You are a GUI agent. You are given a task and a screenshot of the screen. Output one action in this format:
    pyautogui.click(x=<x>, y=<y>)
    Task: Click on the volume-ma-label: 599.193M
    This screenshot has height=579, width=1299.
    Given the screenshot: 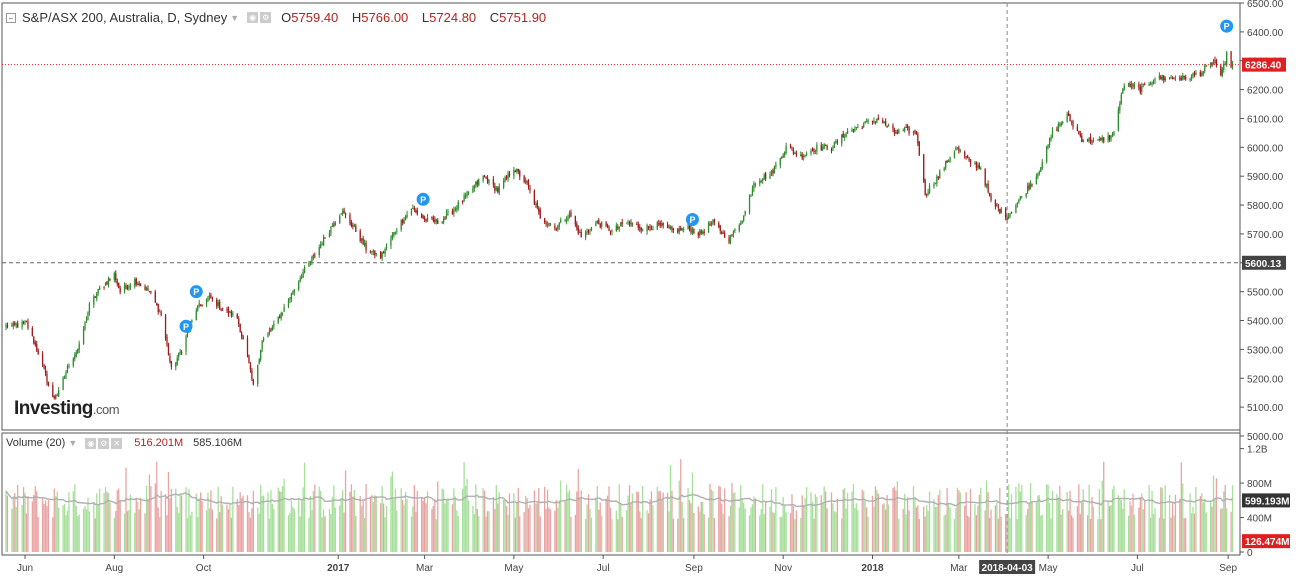 What is the action you would take?
    pyautogui.click(x=1267, y=501)
    